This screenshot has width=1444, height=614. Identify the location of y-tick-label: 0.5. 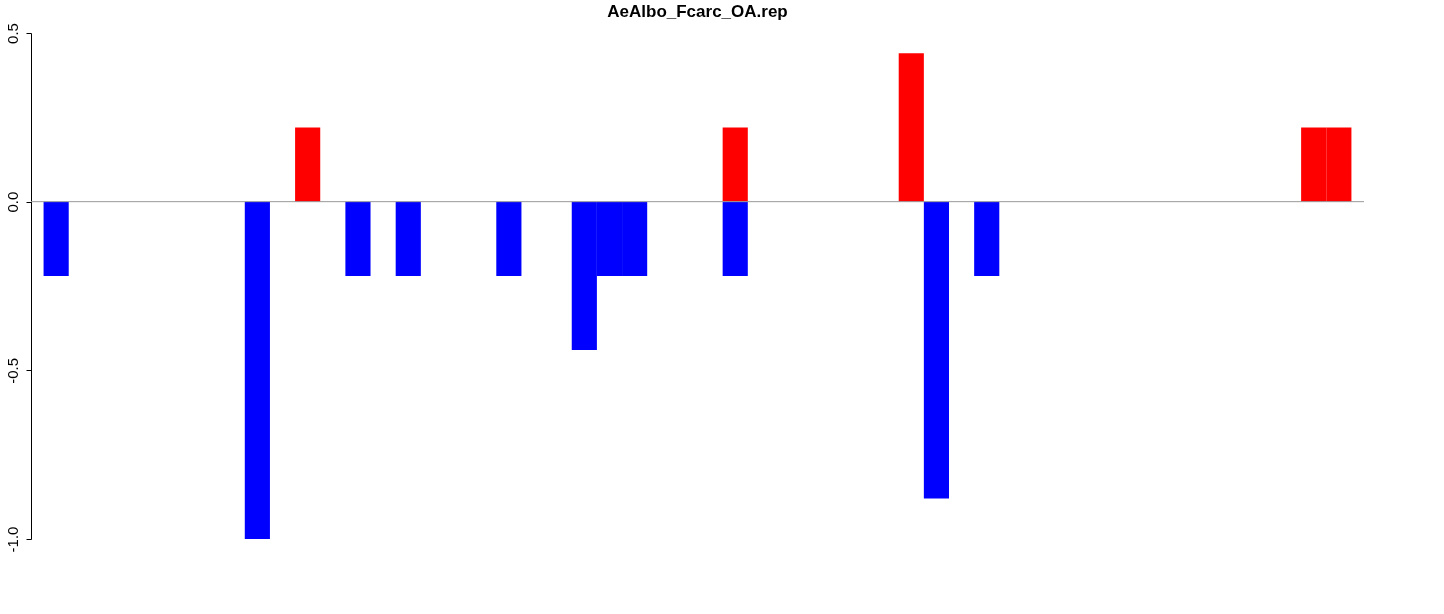
(12, 33).